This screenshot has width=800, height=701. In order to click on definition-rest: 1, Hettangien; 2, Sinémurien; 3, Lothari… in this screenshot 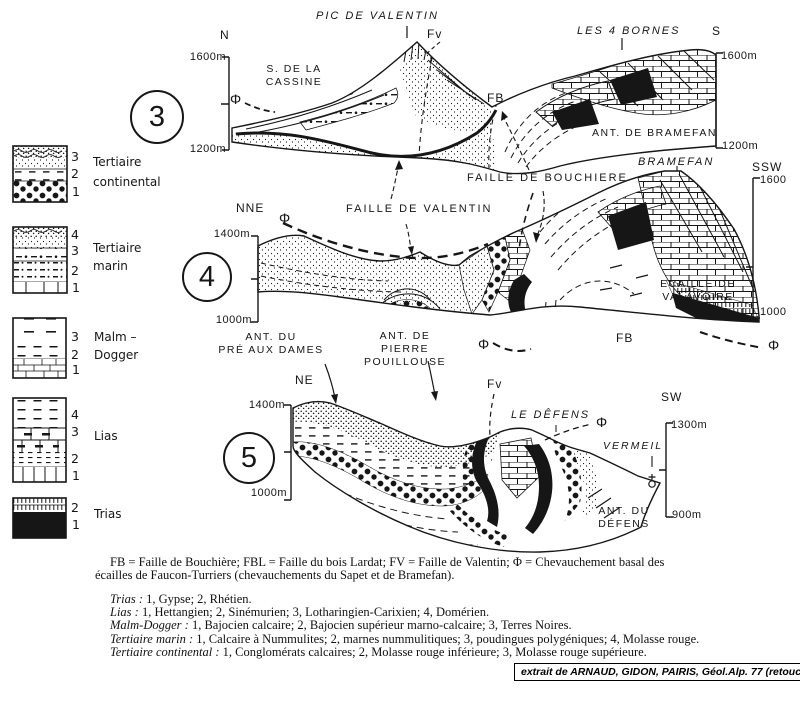, I will do `click(314, 612)`.